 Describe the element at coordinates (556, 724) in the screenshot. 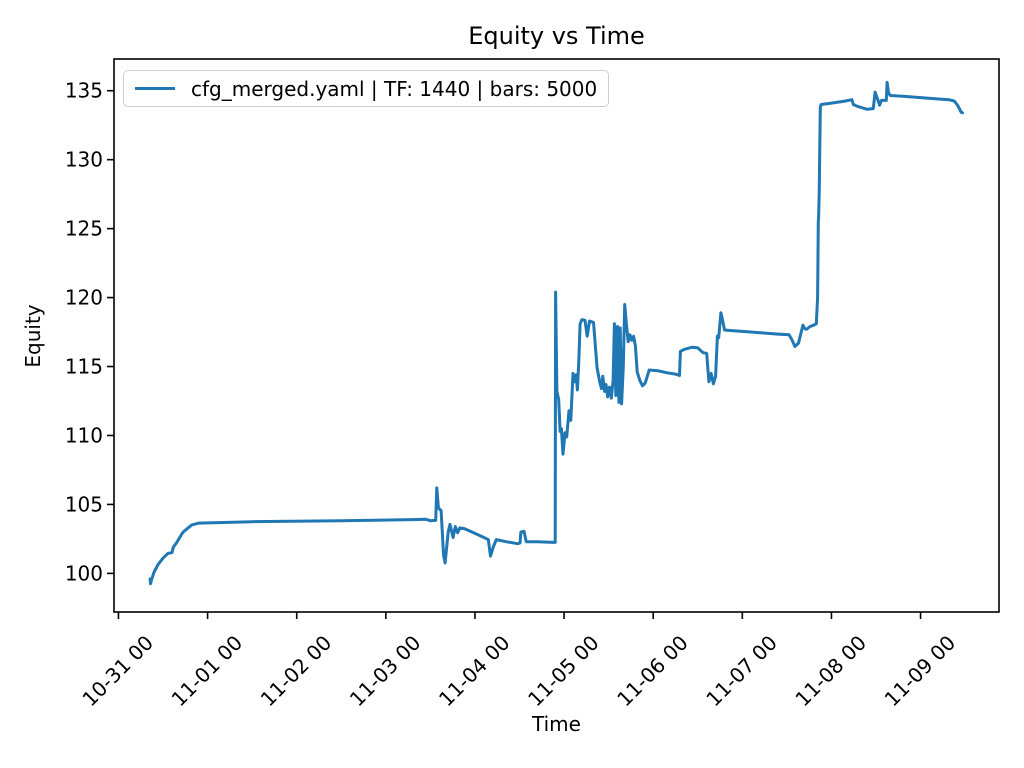

I see `x-axis-label: Time` at that location.